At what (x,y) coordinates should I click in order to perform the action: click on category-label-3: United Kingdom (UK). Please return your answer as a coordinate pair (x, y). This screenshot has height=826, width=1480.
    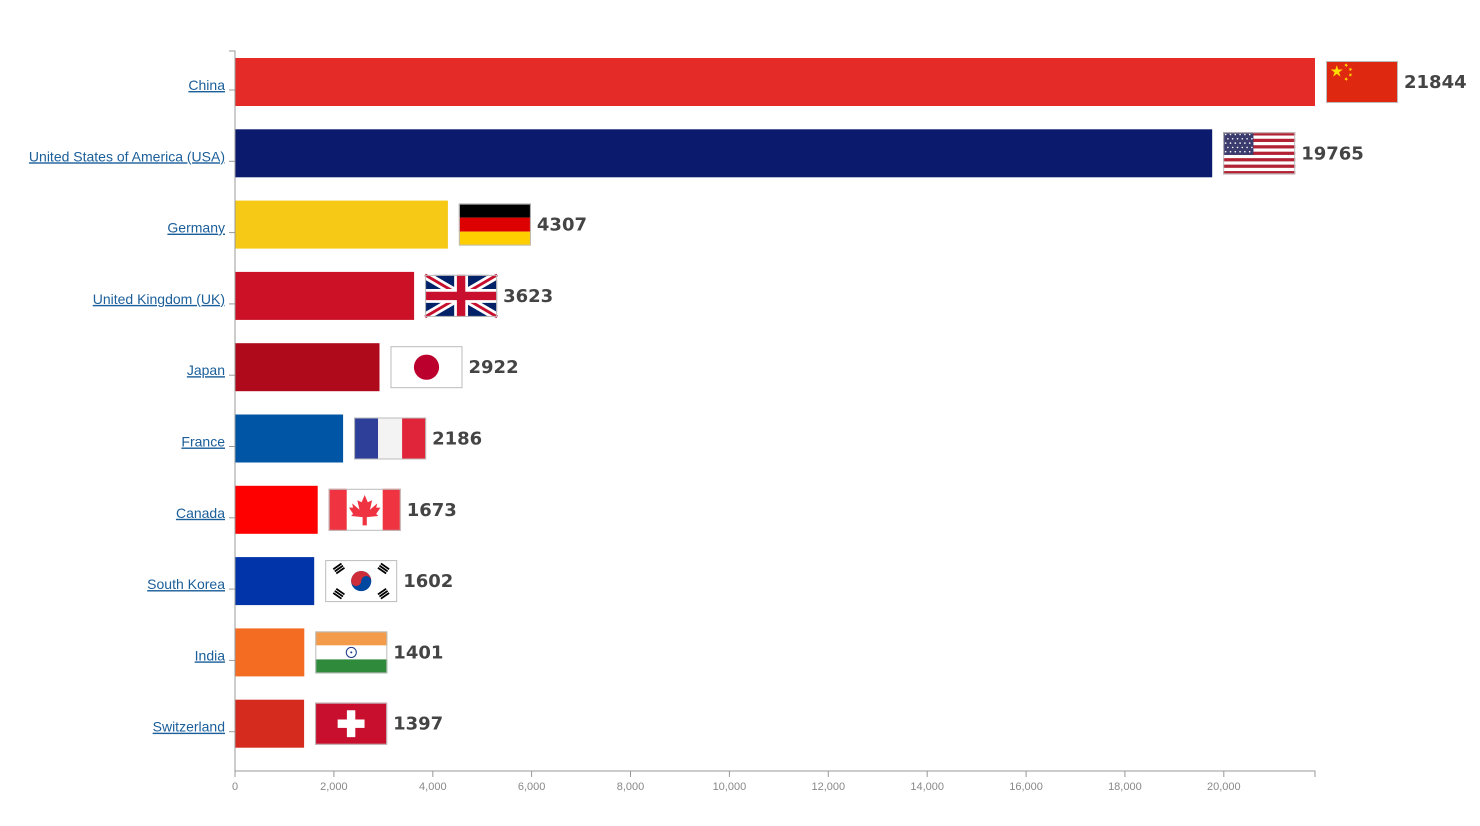
    Looking at the image, I should click on (159, 299).